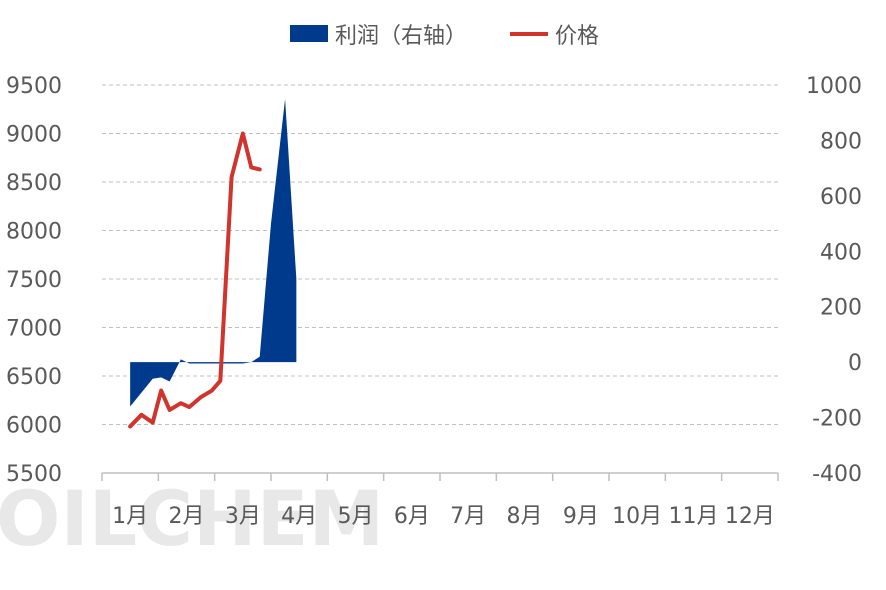 The image size is (886, 590). I want to click on price-line, so click(195, 280).